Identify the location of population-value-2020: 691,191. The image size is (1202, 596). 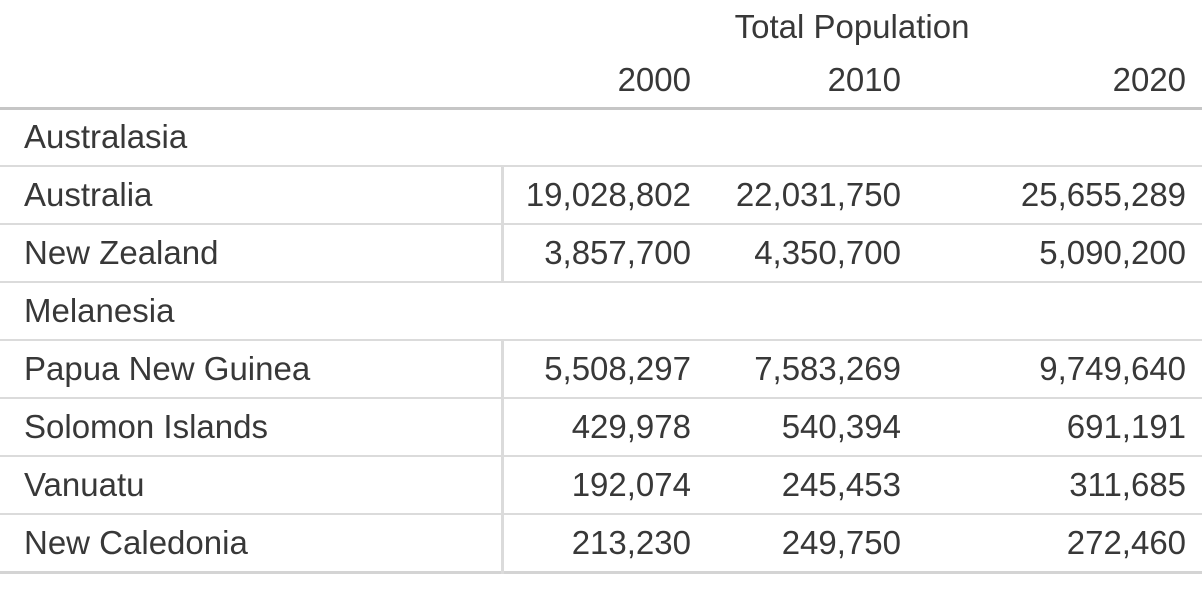
(1126, 426).